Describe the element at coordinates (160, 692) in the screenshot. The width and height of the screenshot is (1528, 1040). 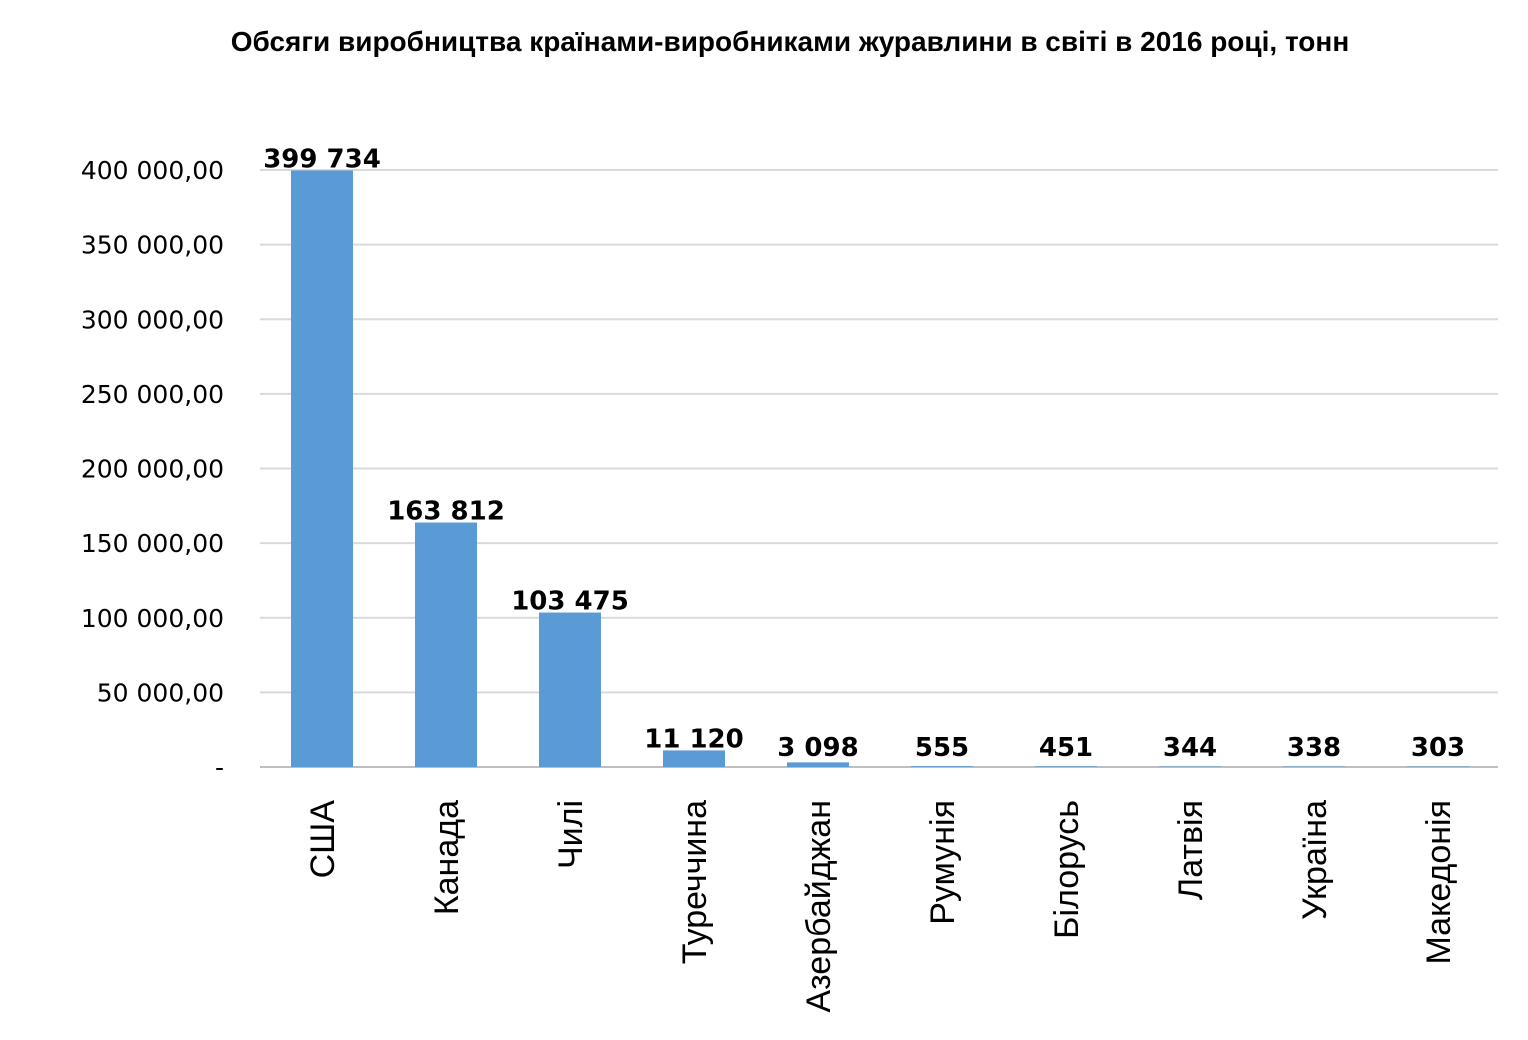
I see `y-tick-label: 50 000,00` at that location.